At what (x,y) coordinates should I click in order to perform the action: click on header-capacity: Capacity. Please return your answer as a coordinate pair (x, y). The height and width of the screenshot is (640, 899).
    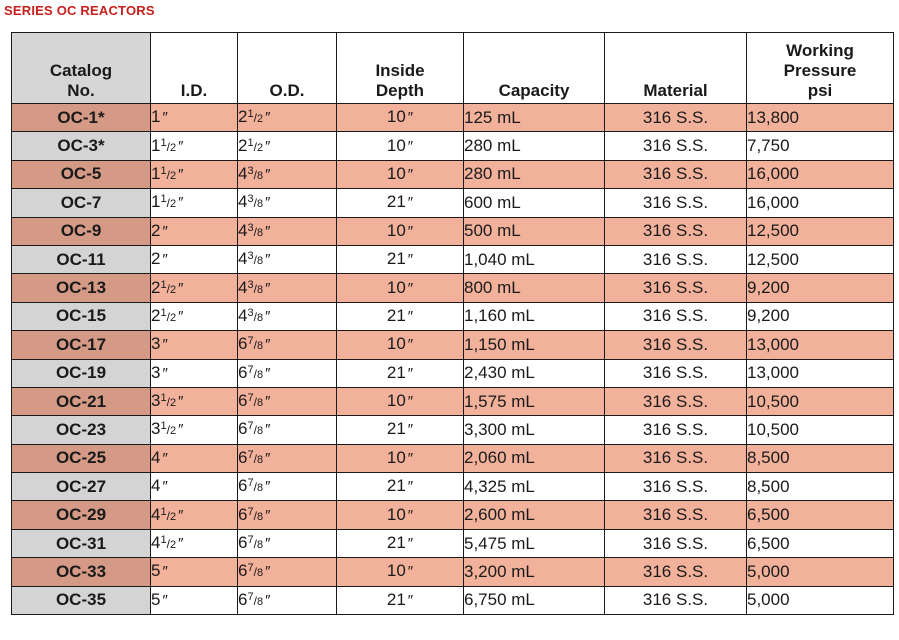
    Looking at the image, I should click on (534, 68).